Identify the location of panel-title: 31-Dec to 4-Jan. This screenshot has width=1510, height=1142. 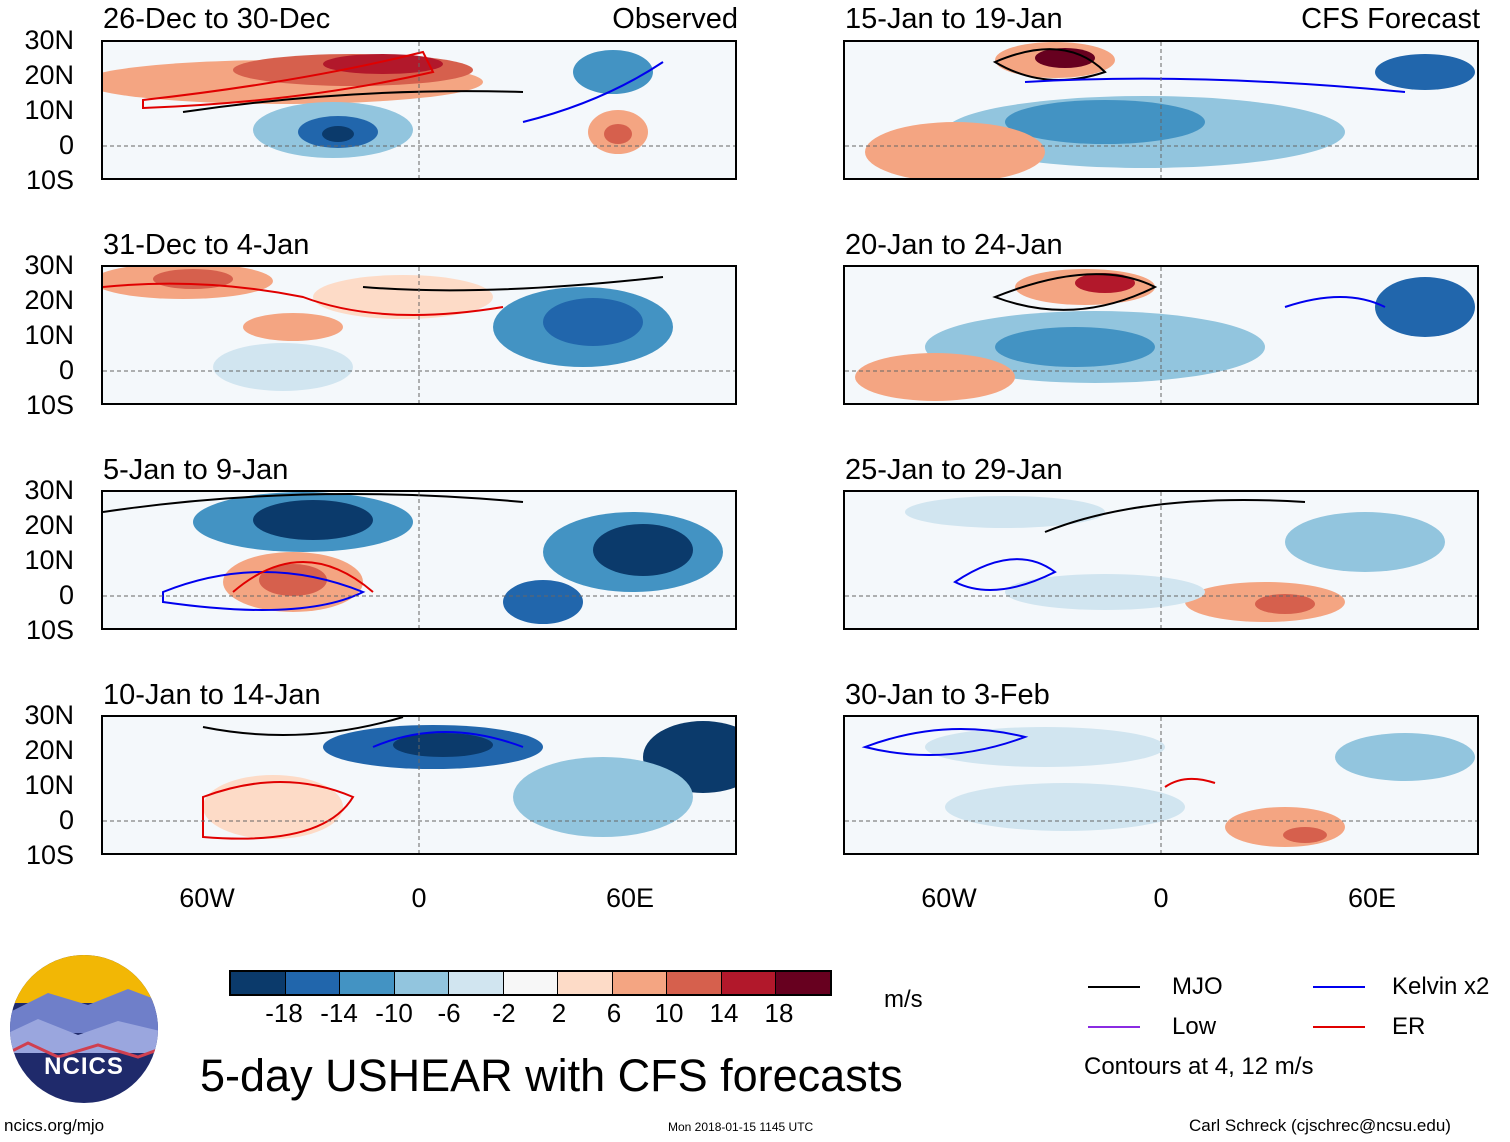
(206, 245).